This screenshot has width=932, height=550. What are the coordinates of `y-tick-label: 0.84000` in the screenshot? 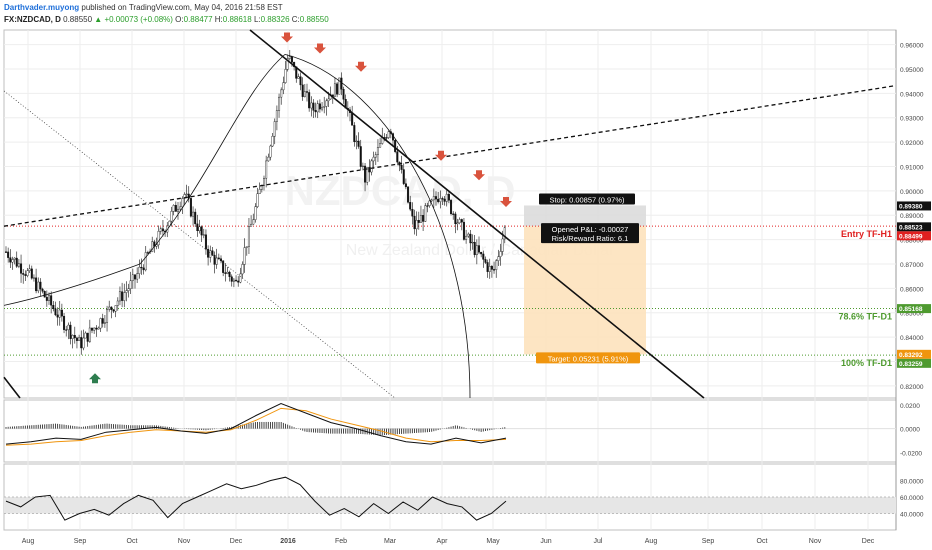 It's located at (912, 338).